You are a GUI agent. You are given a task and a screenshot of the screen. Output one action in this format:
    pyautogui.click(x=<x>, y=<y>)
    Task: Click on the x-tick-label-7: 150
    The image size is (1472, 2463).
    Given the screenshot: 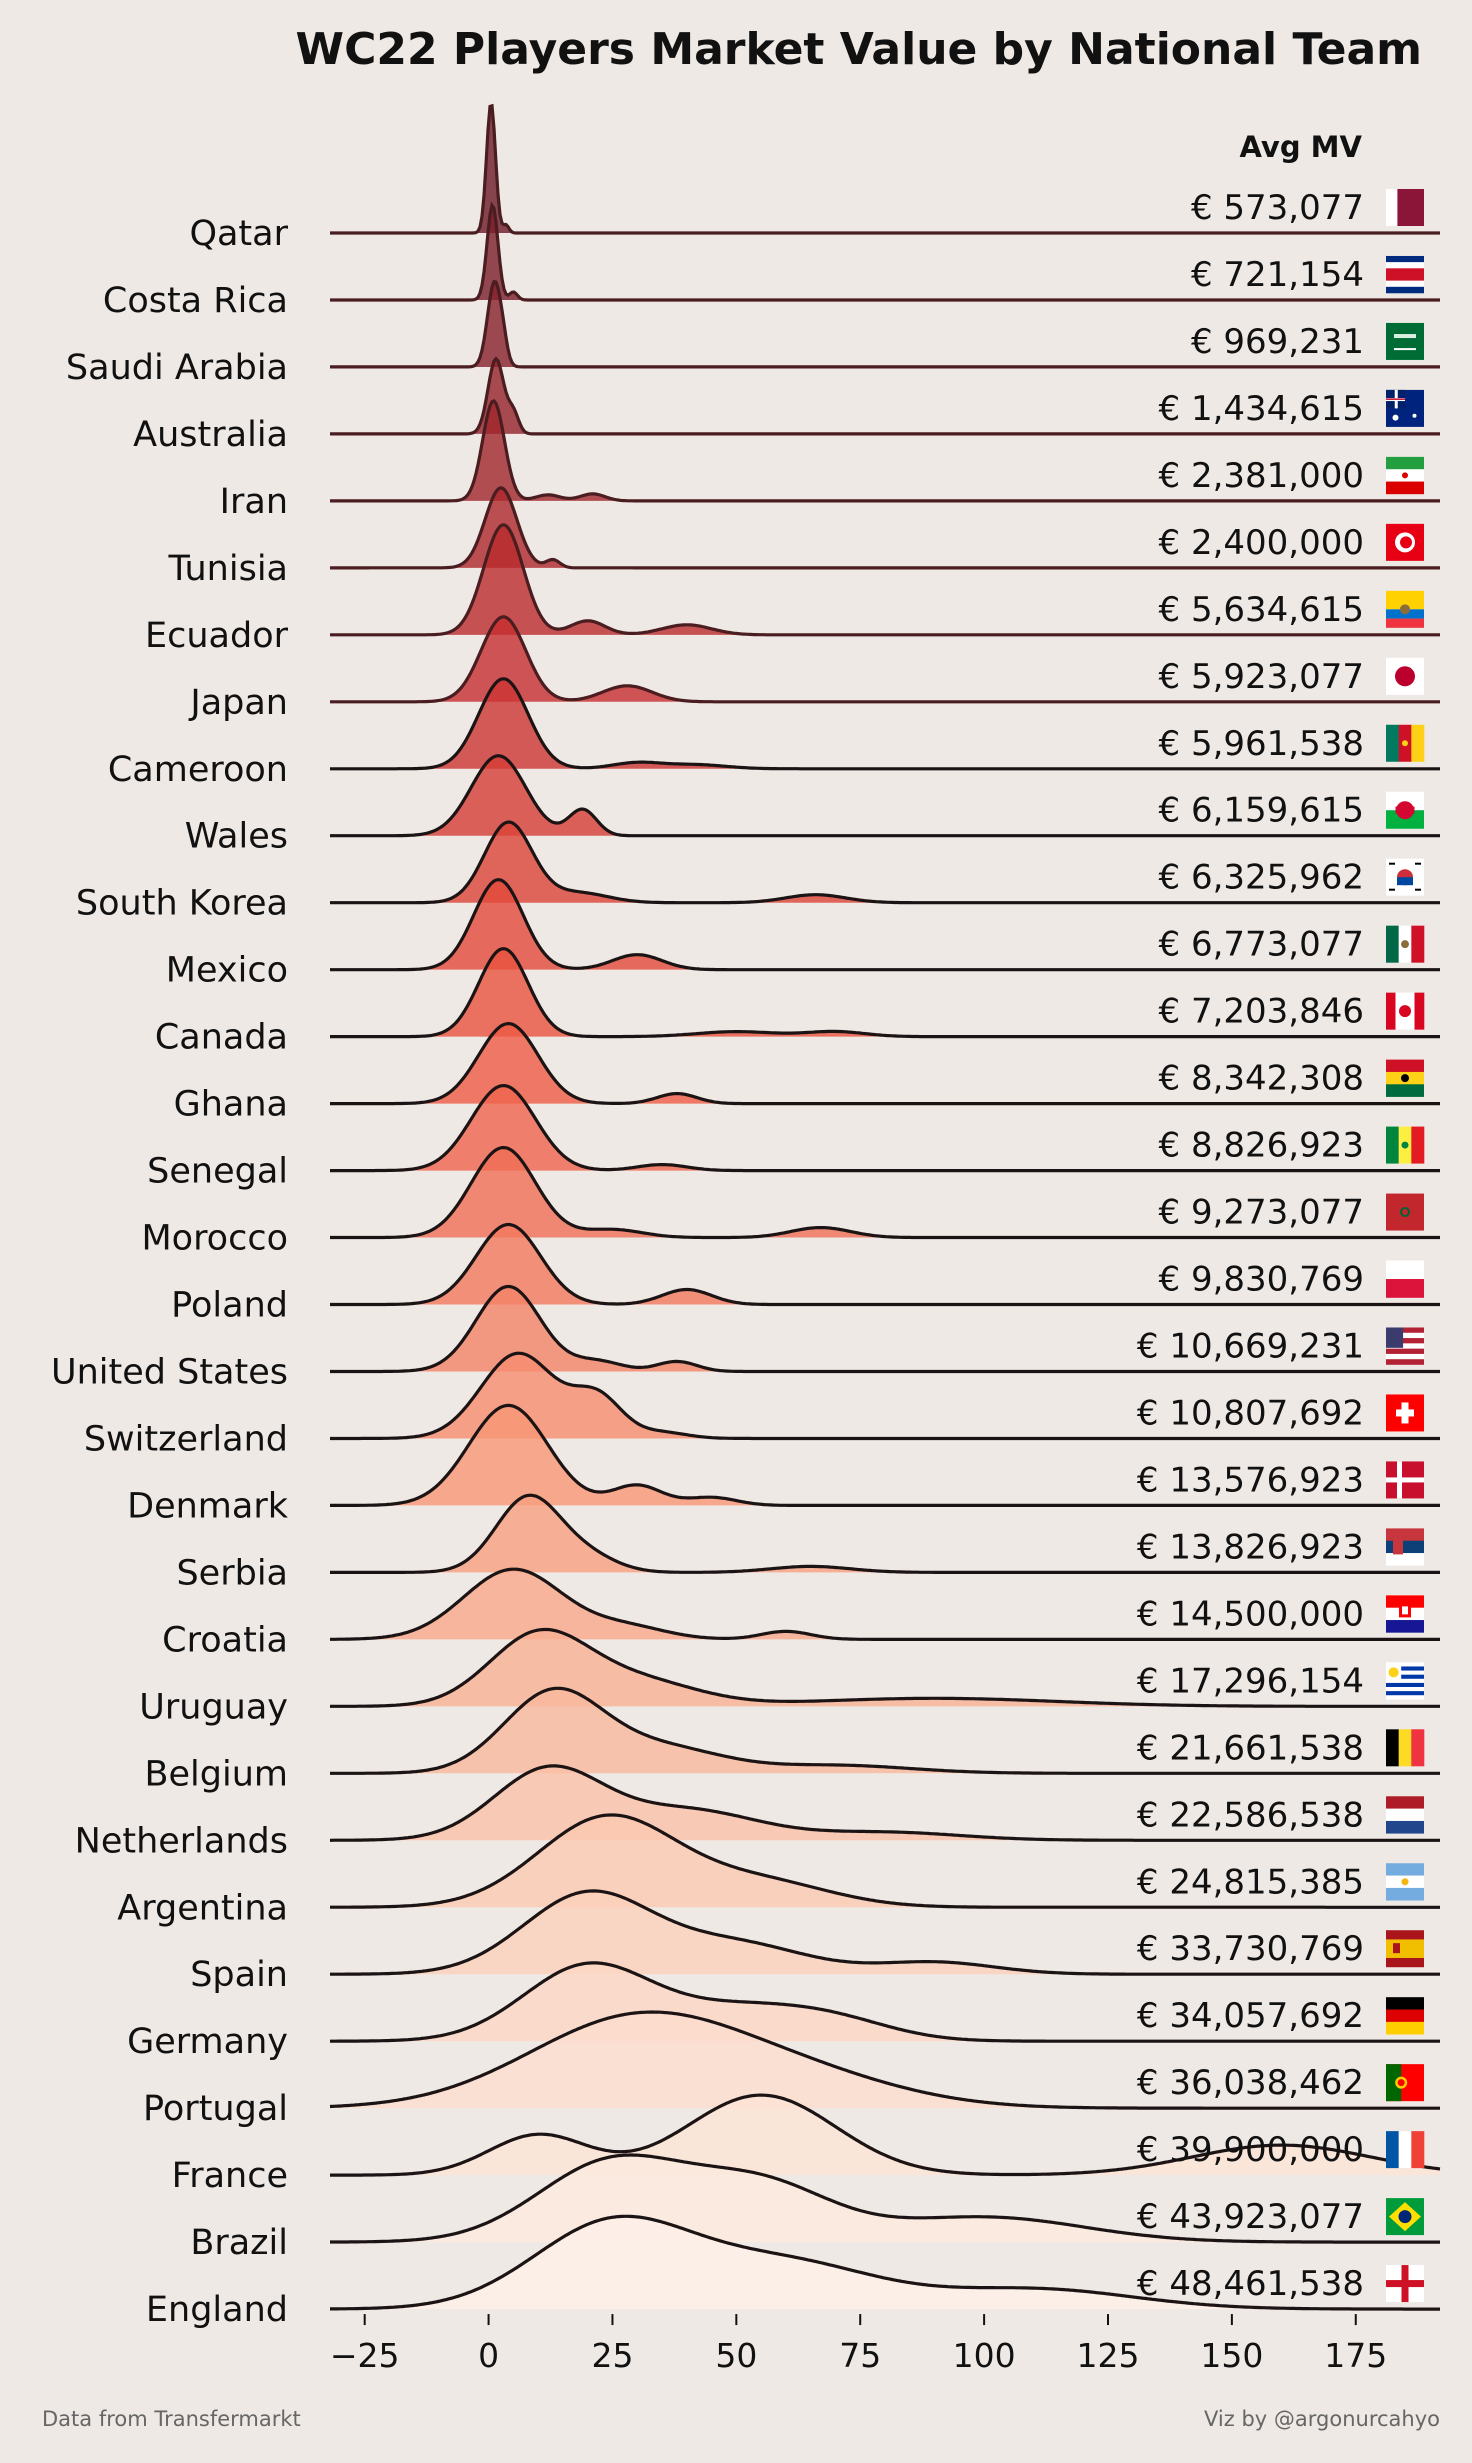 What is the action you would take?
    pyautogui.click(x=1231, y=2355)
    